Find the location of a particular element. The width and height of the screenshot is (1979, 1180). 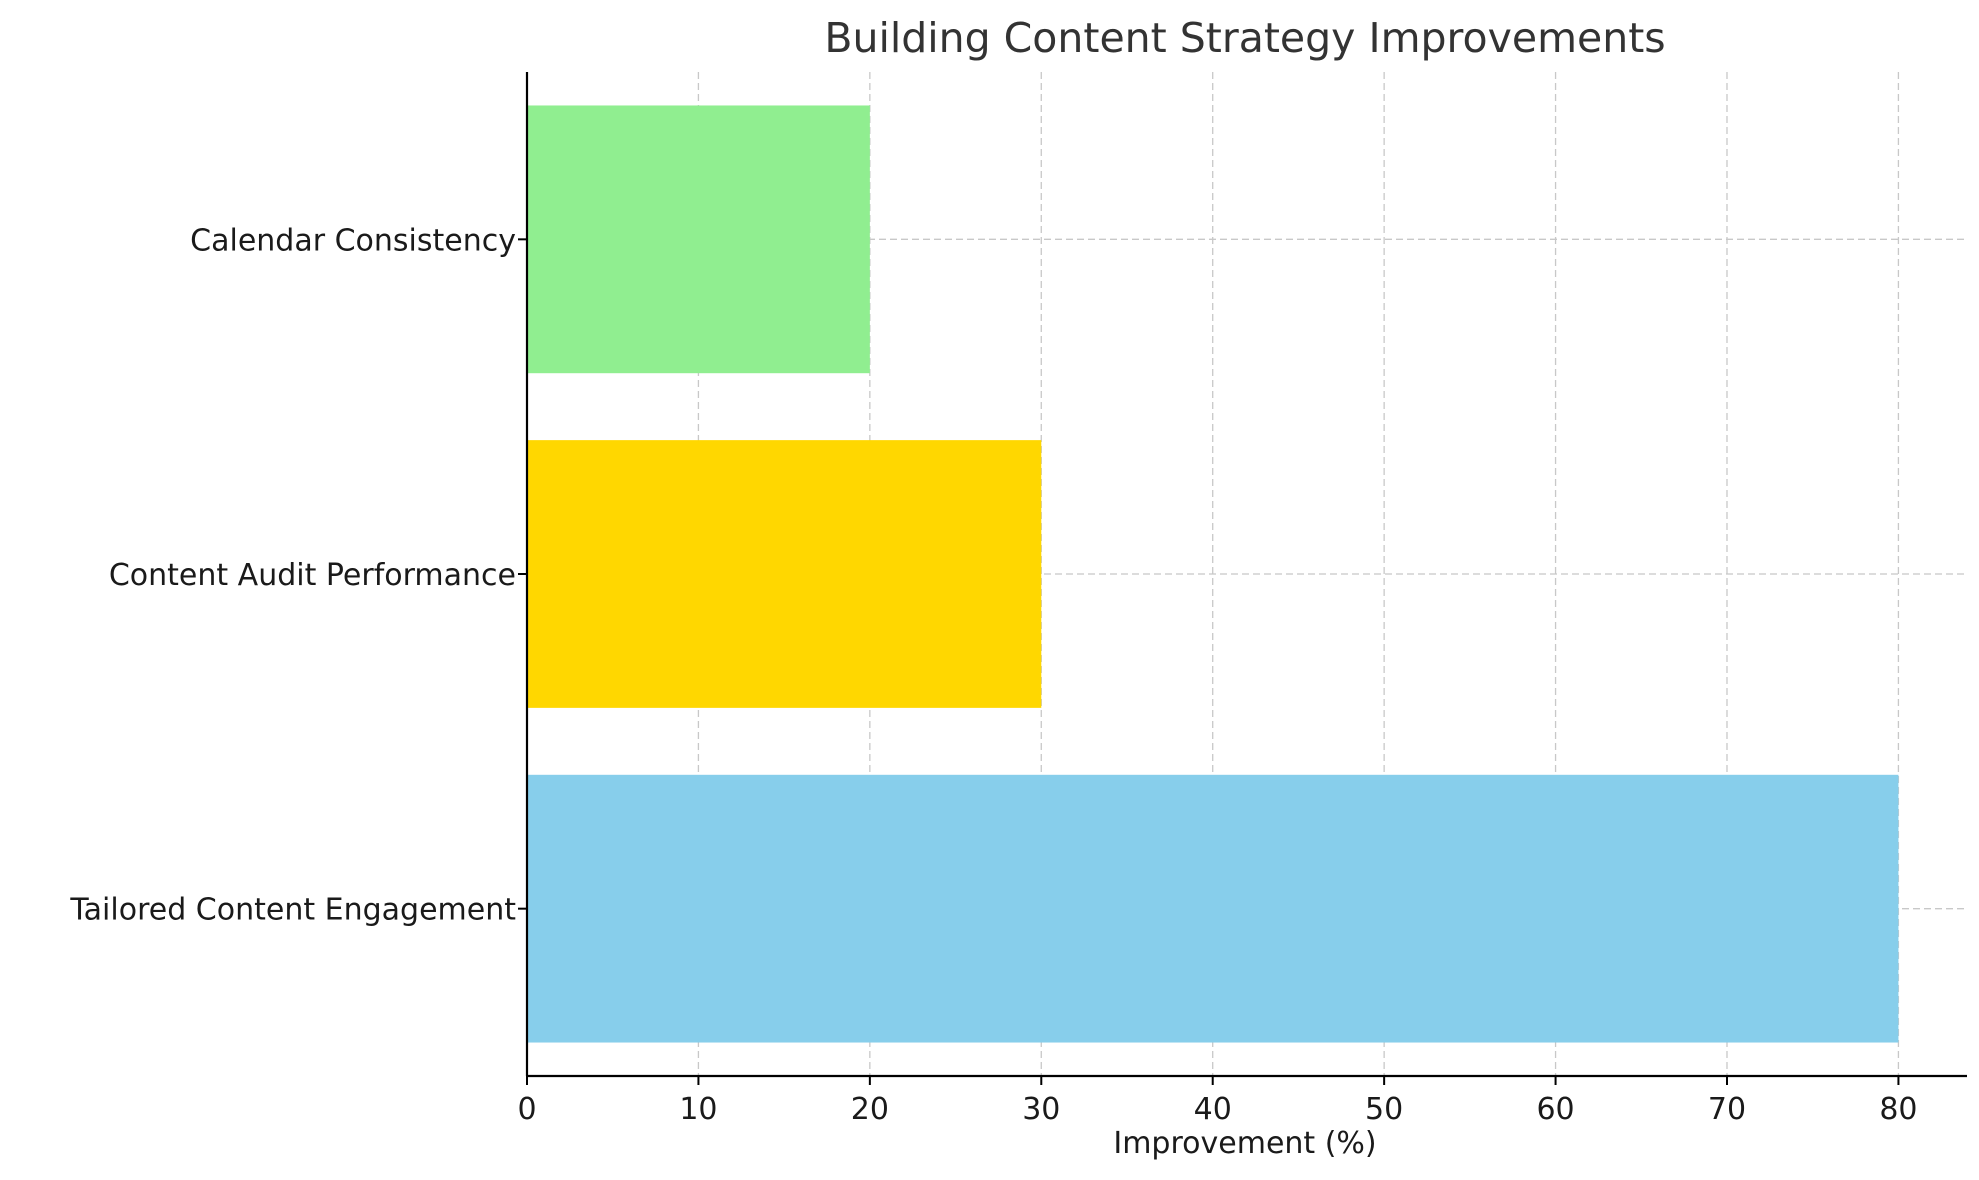

x-tick-label: 0 is located at coordinates (526, 1109).